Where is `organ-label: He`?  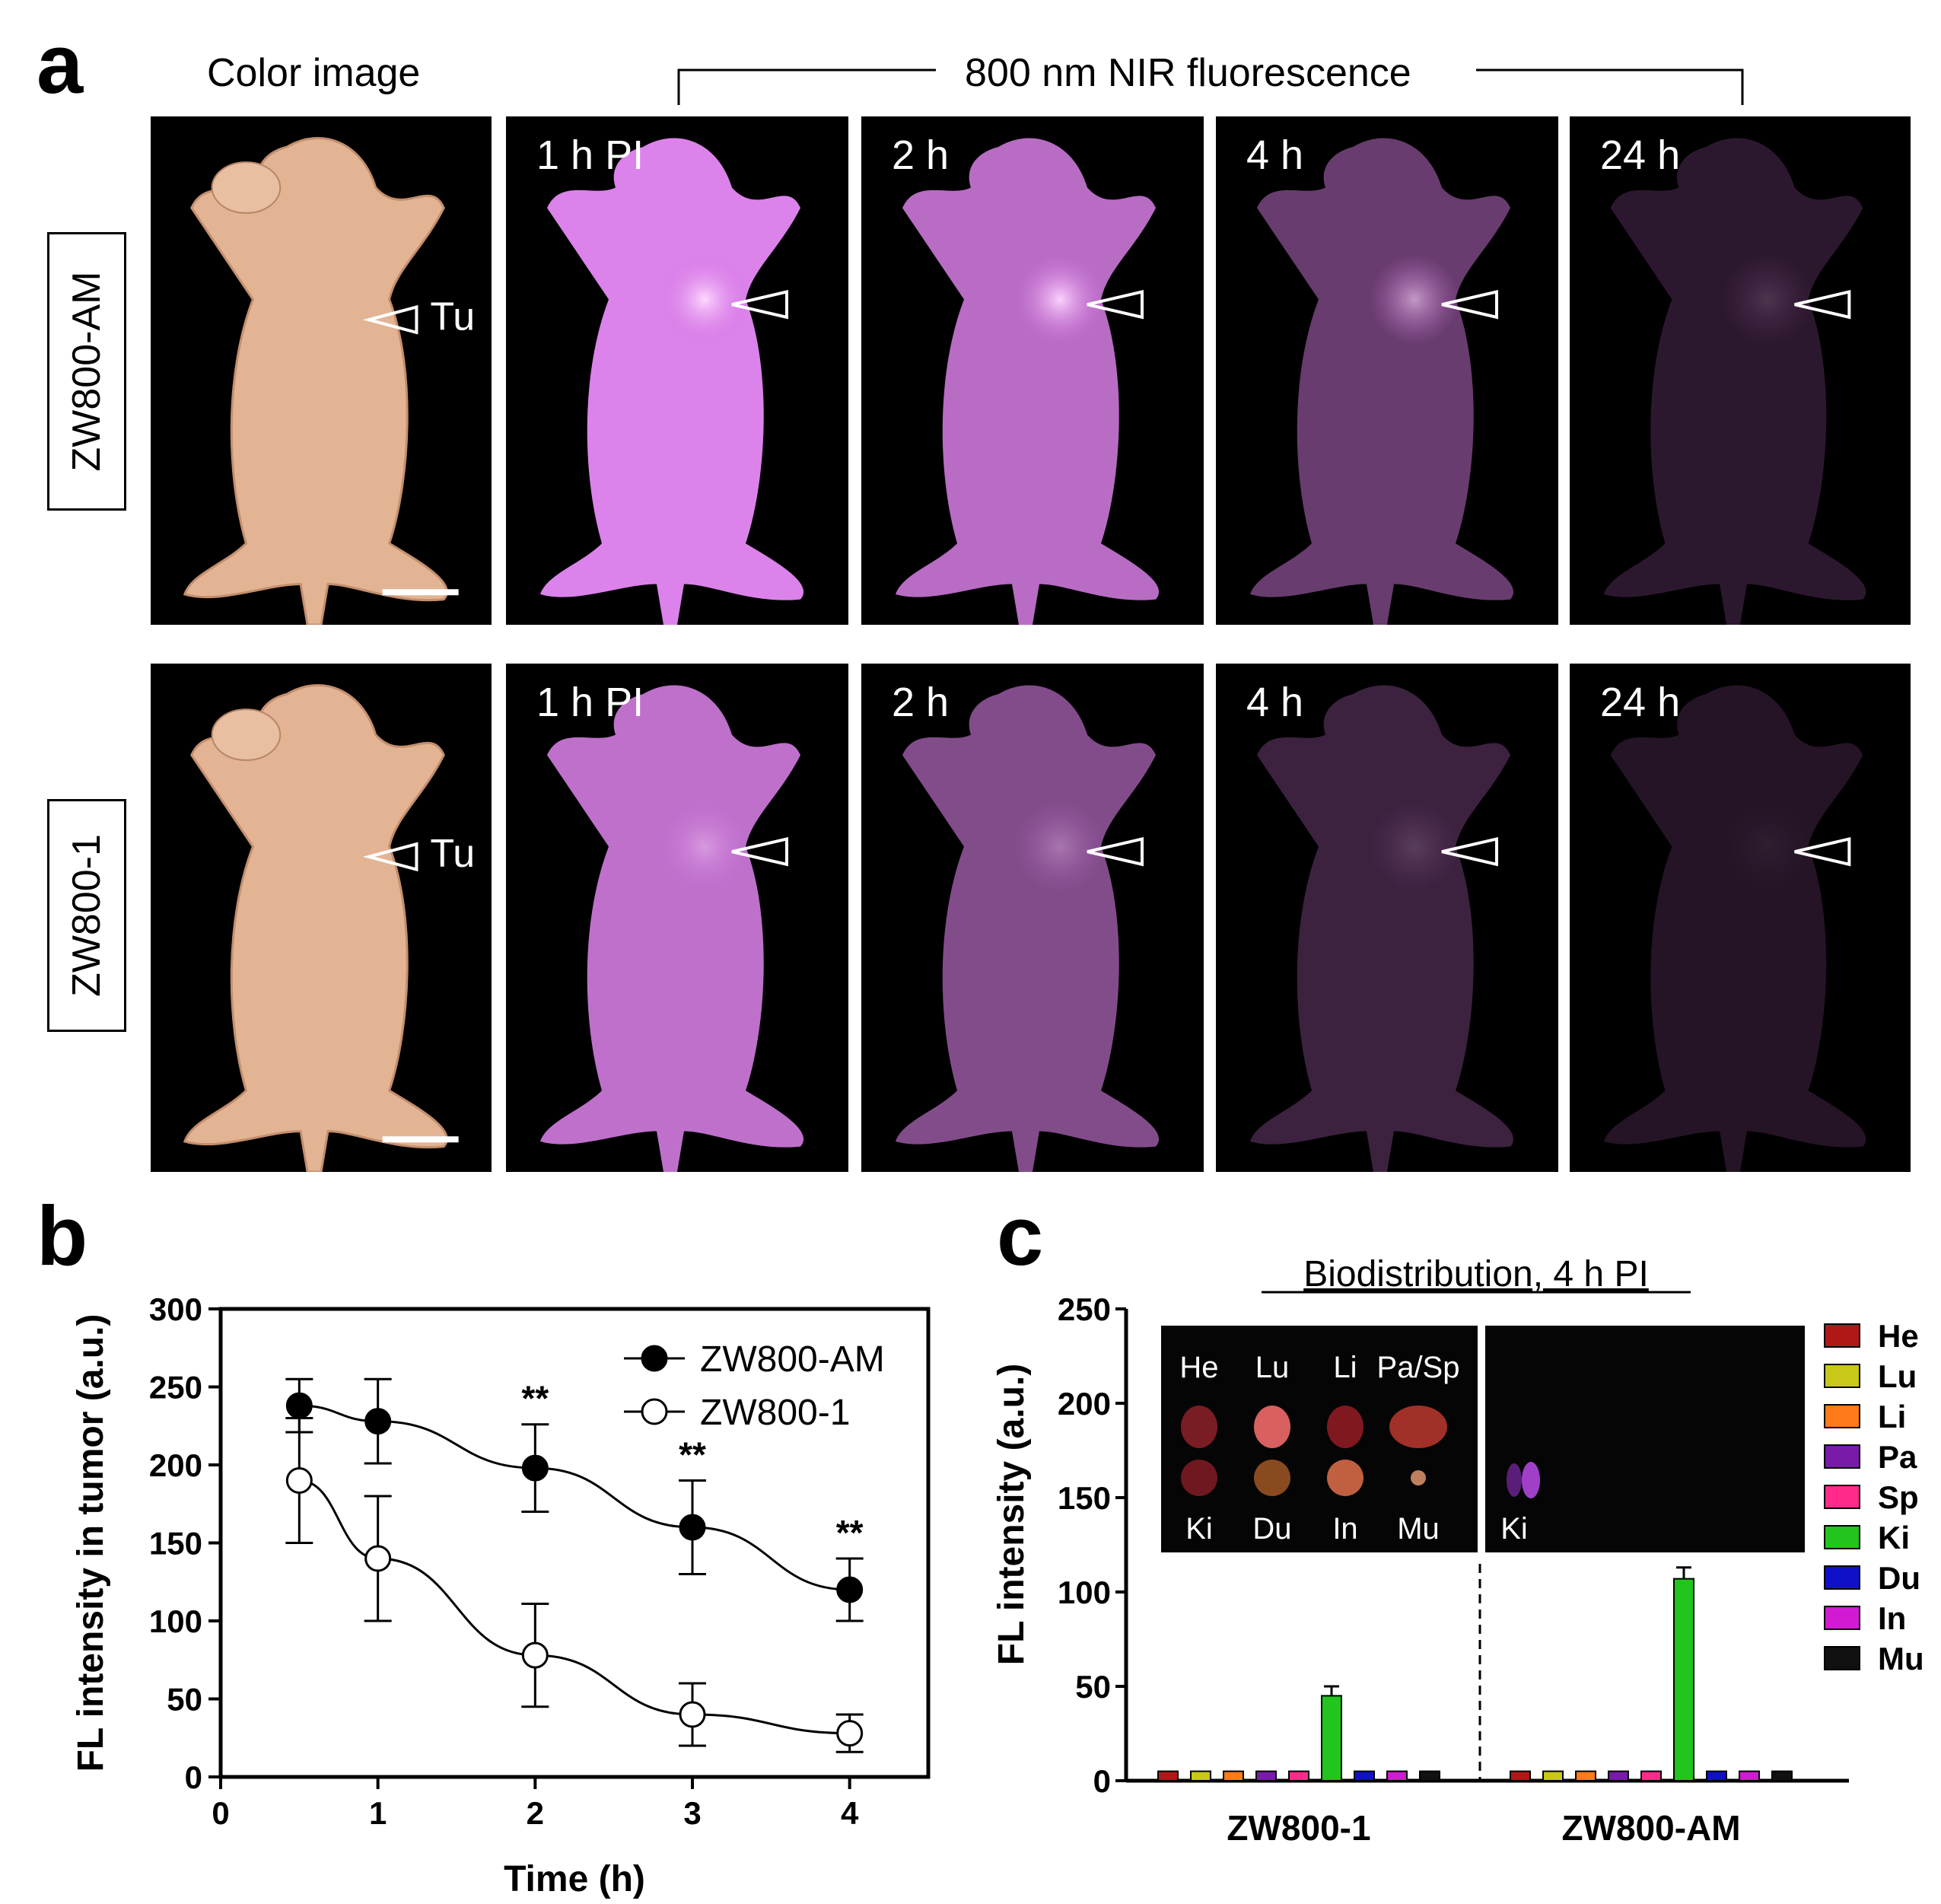 organ-label: He is located at coordinates (1198, 1367).